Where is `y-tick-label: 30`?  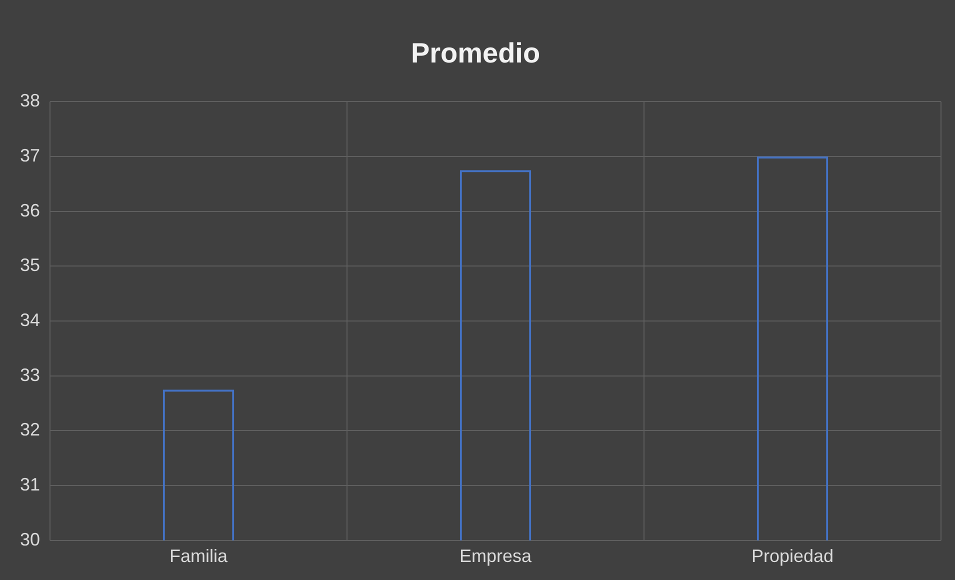 y-tick-label: 30 is located at coordinates (30, 539).